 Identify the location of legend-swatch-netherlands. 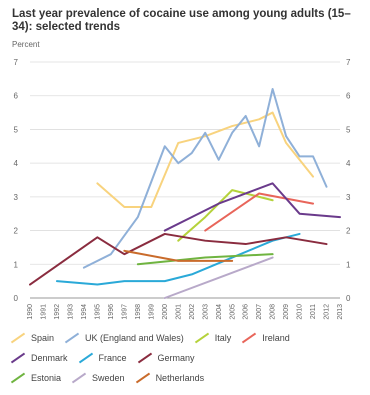
(142, 378).